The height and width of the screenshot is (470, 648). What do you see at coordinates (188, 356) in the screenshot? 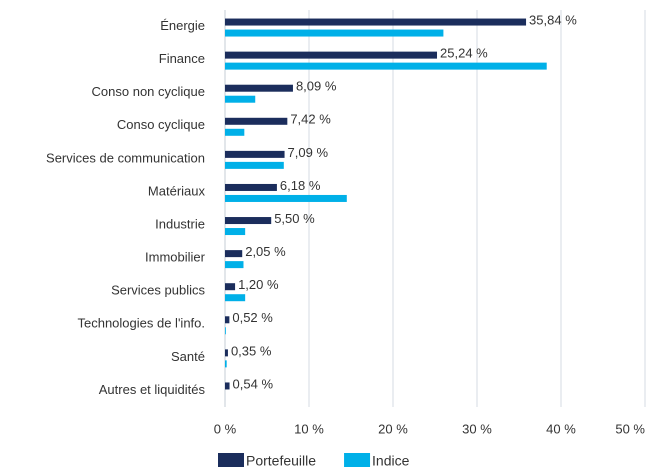
I see `y-tick-label: Santé` at bounding box center [188, 356].